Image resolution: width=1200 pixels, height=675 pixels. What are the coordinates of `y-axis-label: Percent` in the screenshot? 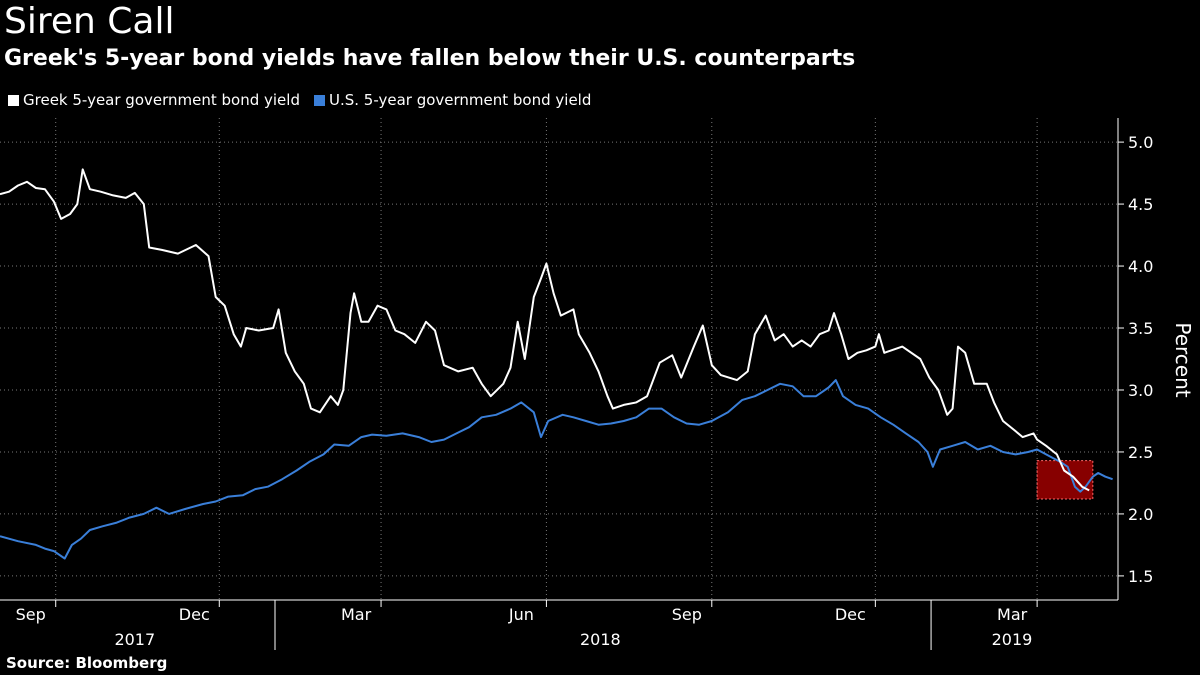 It's located at (1183, 359).